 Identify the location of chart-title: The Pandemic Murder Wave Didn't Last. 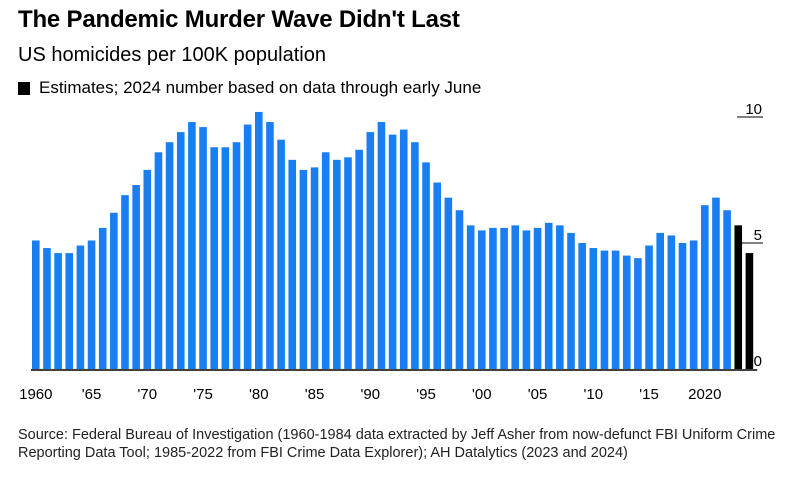
(239, 19).